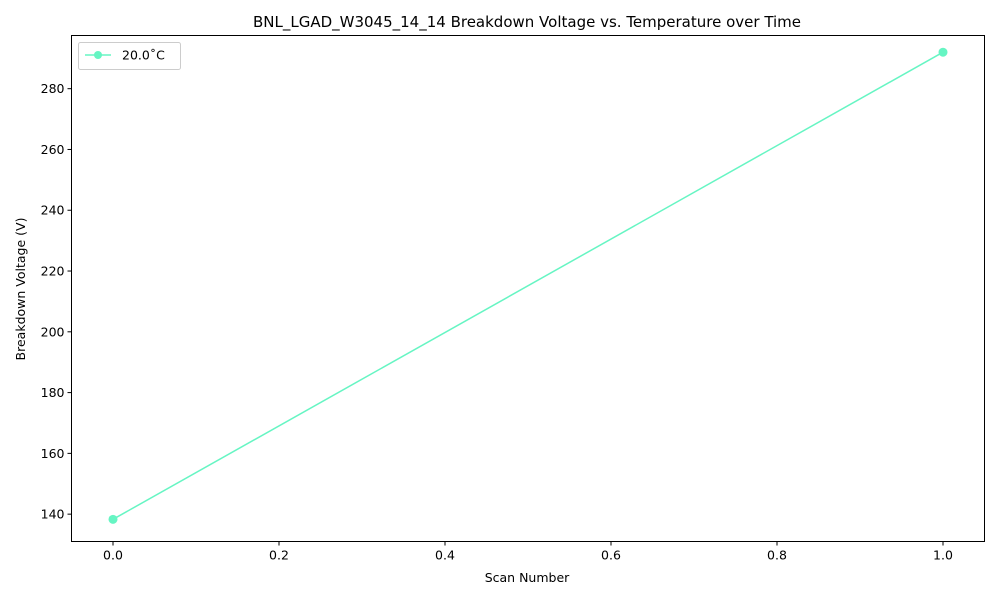 This screenshot has height=600, width=1000. What do you see at coordinates (527, 577) in the screenshot?
I see `x-axis-label: Scan Number` at bounding box center [527, 577].